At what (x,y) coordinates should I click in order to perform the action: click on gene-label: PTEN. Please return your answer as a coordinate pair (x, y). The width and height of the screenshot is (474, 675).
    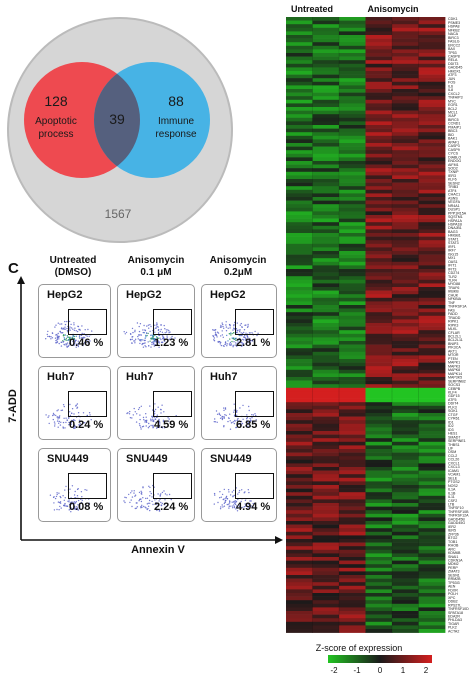
    Looking at the image, I should click on (453, 359).